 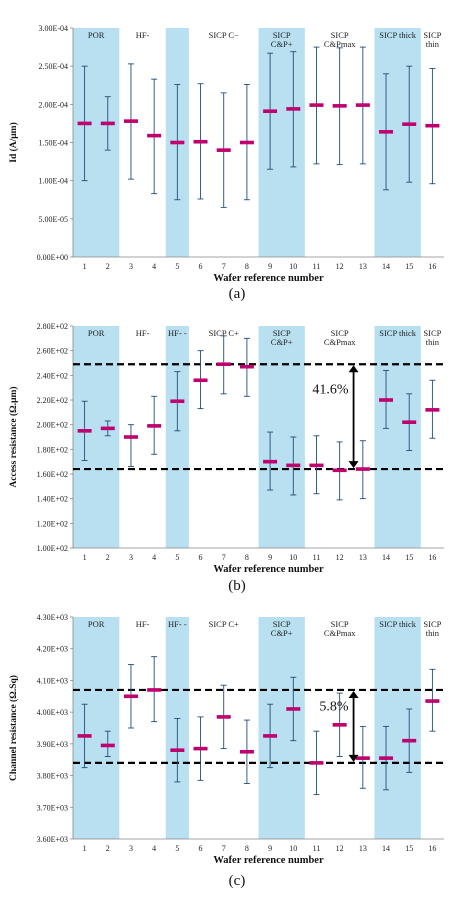 I want to click on x-tick-label: 2, so click(x=108, y=848).